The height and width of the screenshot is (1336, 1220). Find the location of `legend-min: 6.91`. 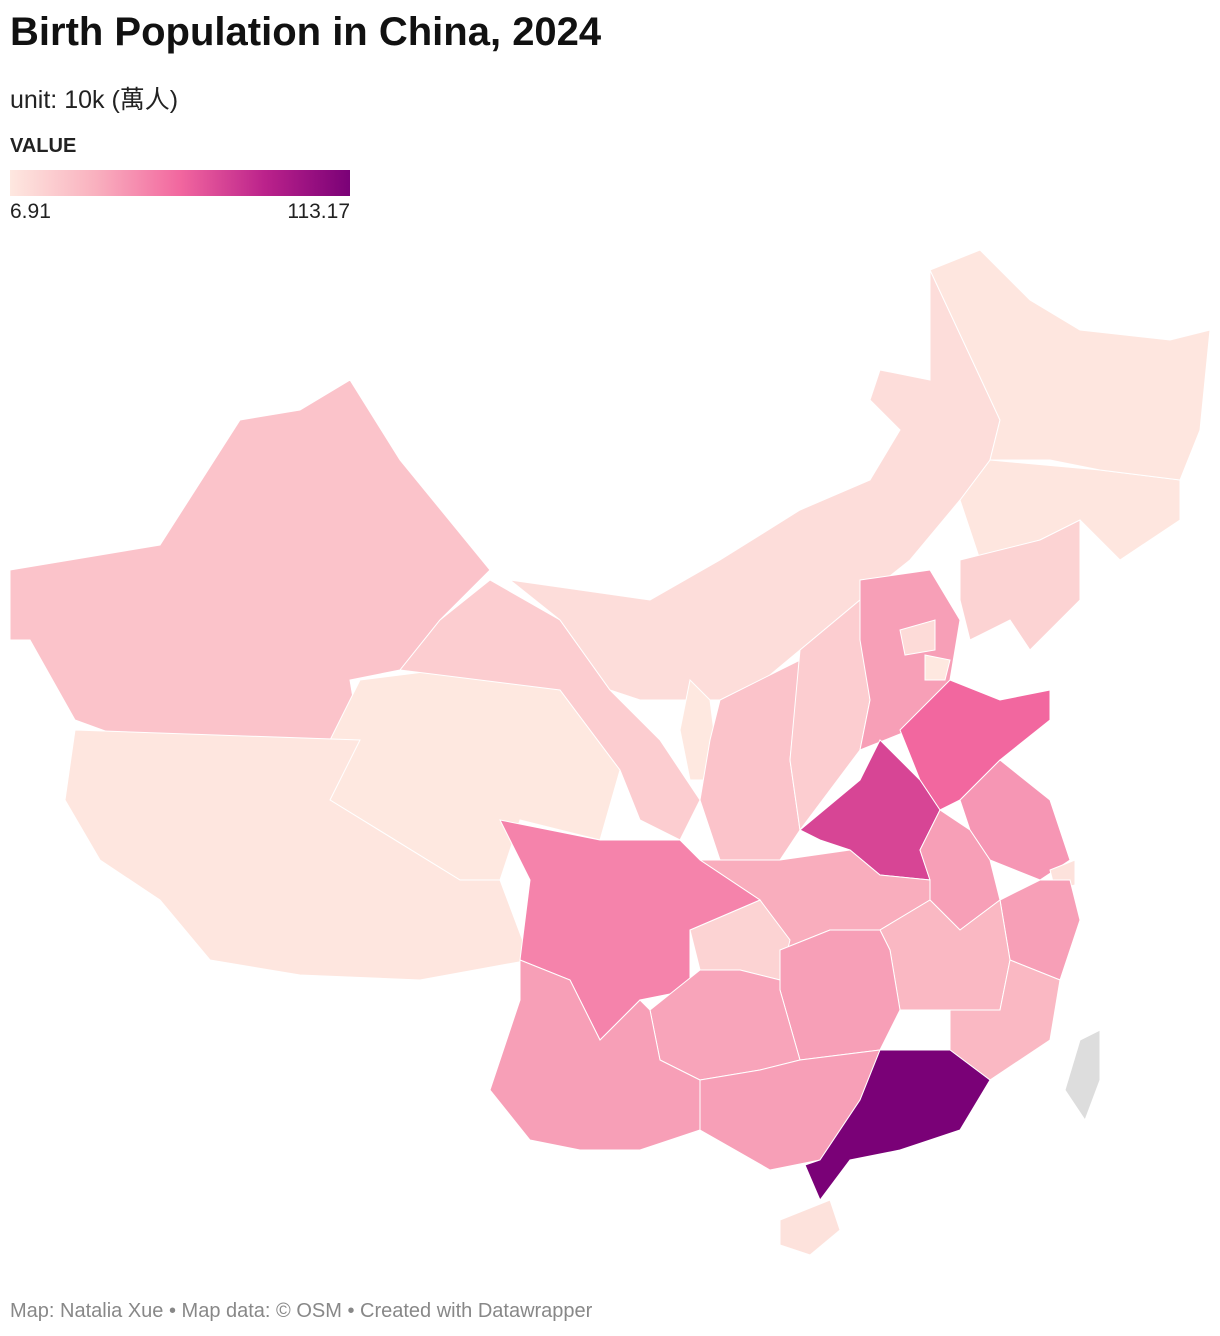

legend-min: 6.91 is located at coordinates (30, 211).